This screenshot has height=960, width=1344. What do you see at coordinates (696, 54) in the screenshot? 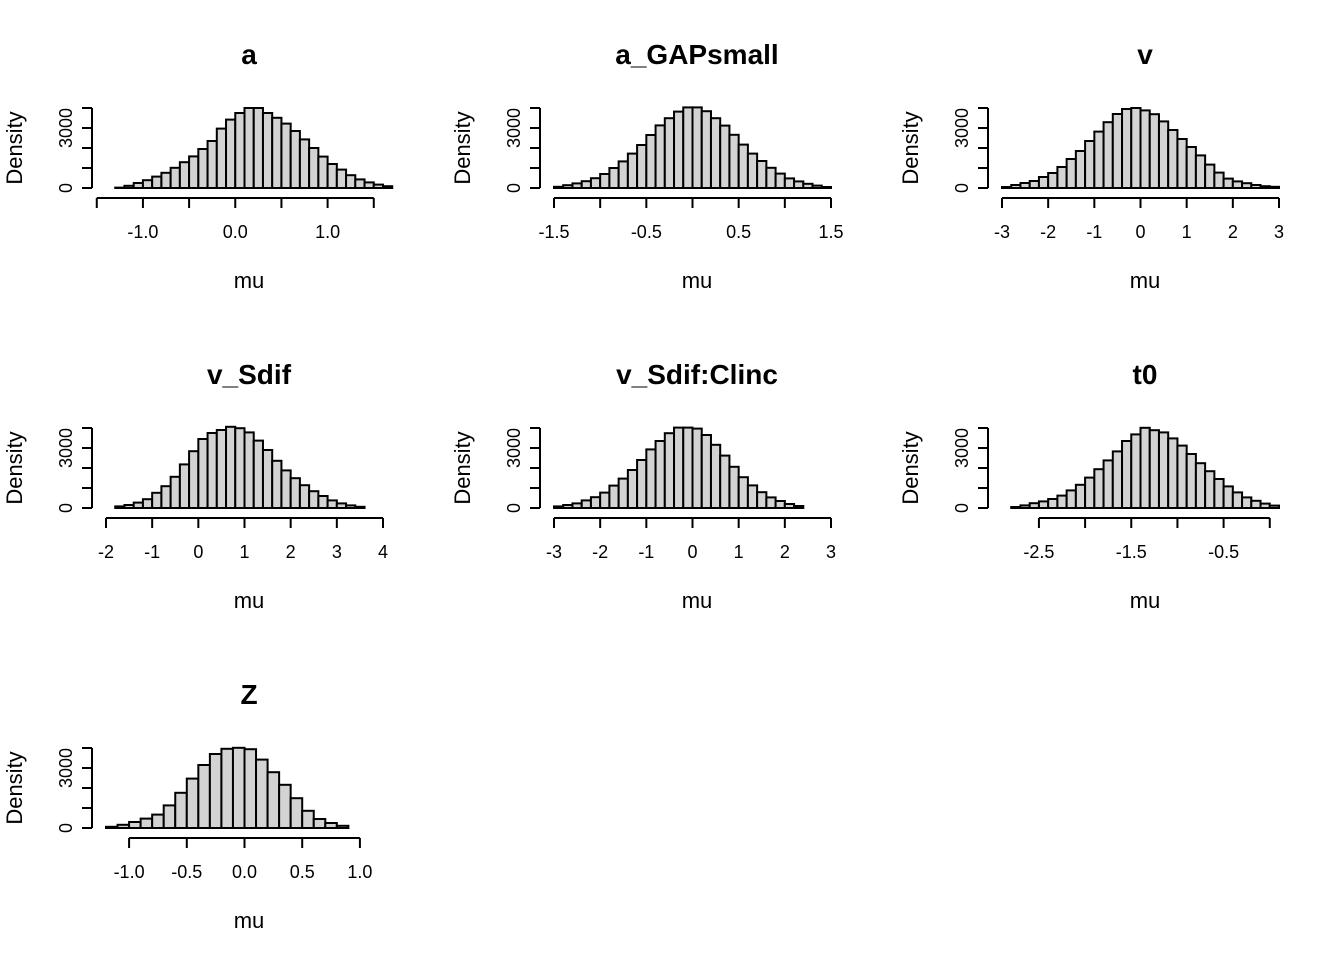
I see `panel-title: a_GAPsmall` at bounding box center [696, 54].